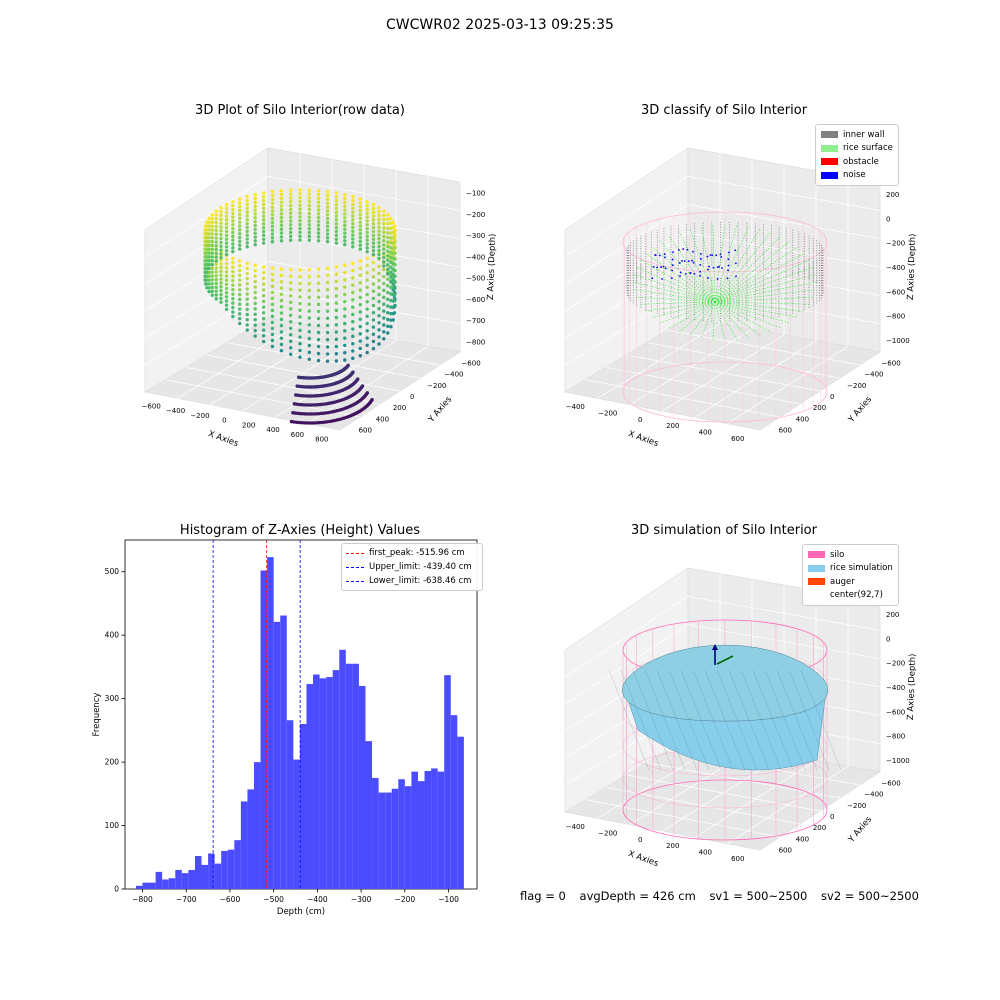  Describe the element at coordinates (142, 899) in the screenshot. I see `x-tick-label: −800` at that location.